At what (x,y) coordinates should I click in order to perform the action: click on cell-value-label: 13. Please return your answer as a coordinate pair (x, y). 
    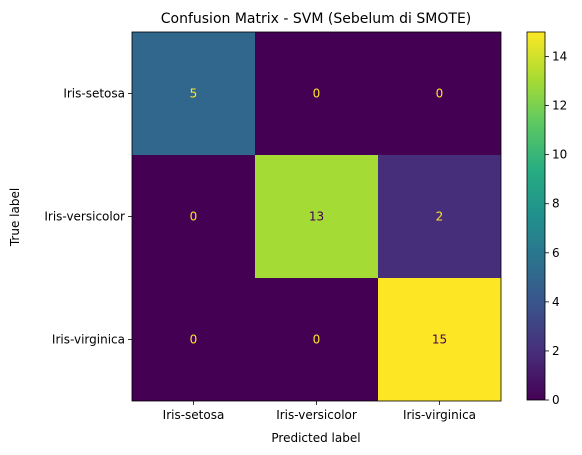
    Looking at the image, I should click on (316, 217).